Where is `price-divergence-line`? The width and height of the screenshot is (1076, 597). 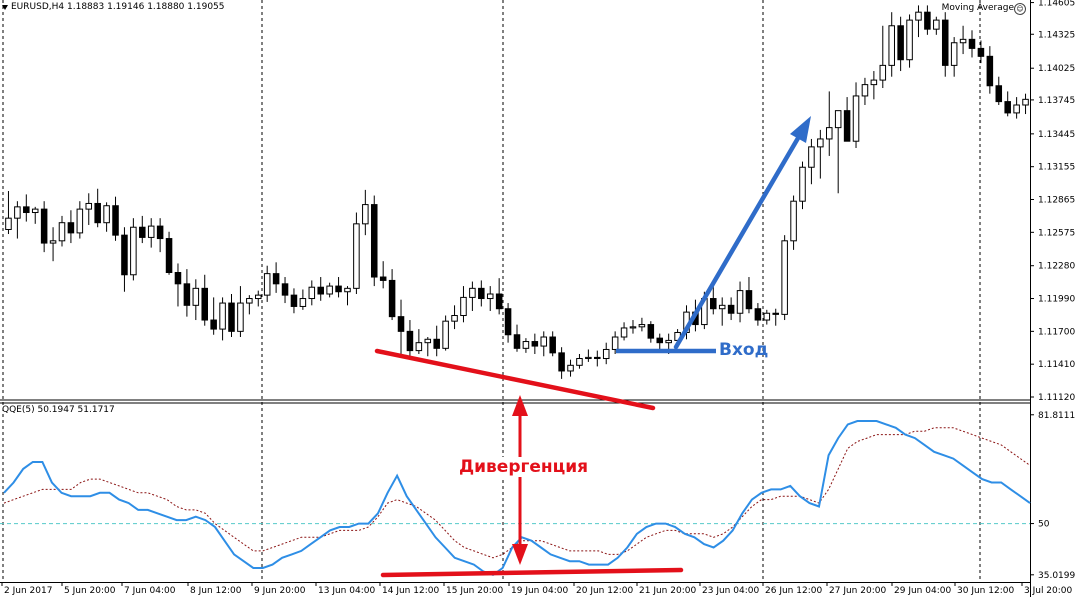
price-divergence-line is located at coordinates (515, 379).